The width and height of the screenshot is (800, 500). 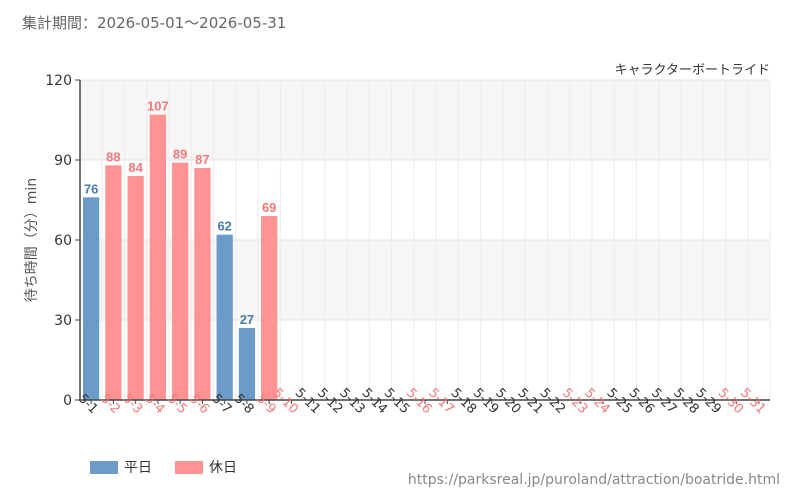 I want to click on y-tick-label: 90, so click(x=63, y=161).